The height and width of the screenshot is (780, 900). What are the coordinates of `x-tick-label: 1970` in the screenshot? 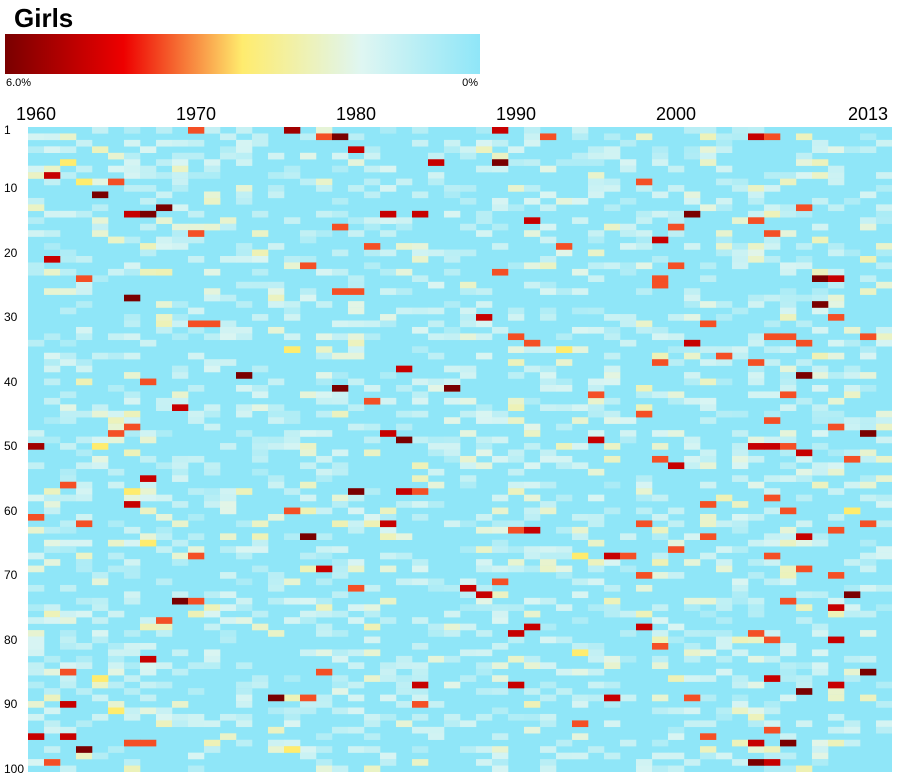 It's located at (196, 114).